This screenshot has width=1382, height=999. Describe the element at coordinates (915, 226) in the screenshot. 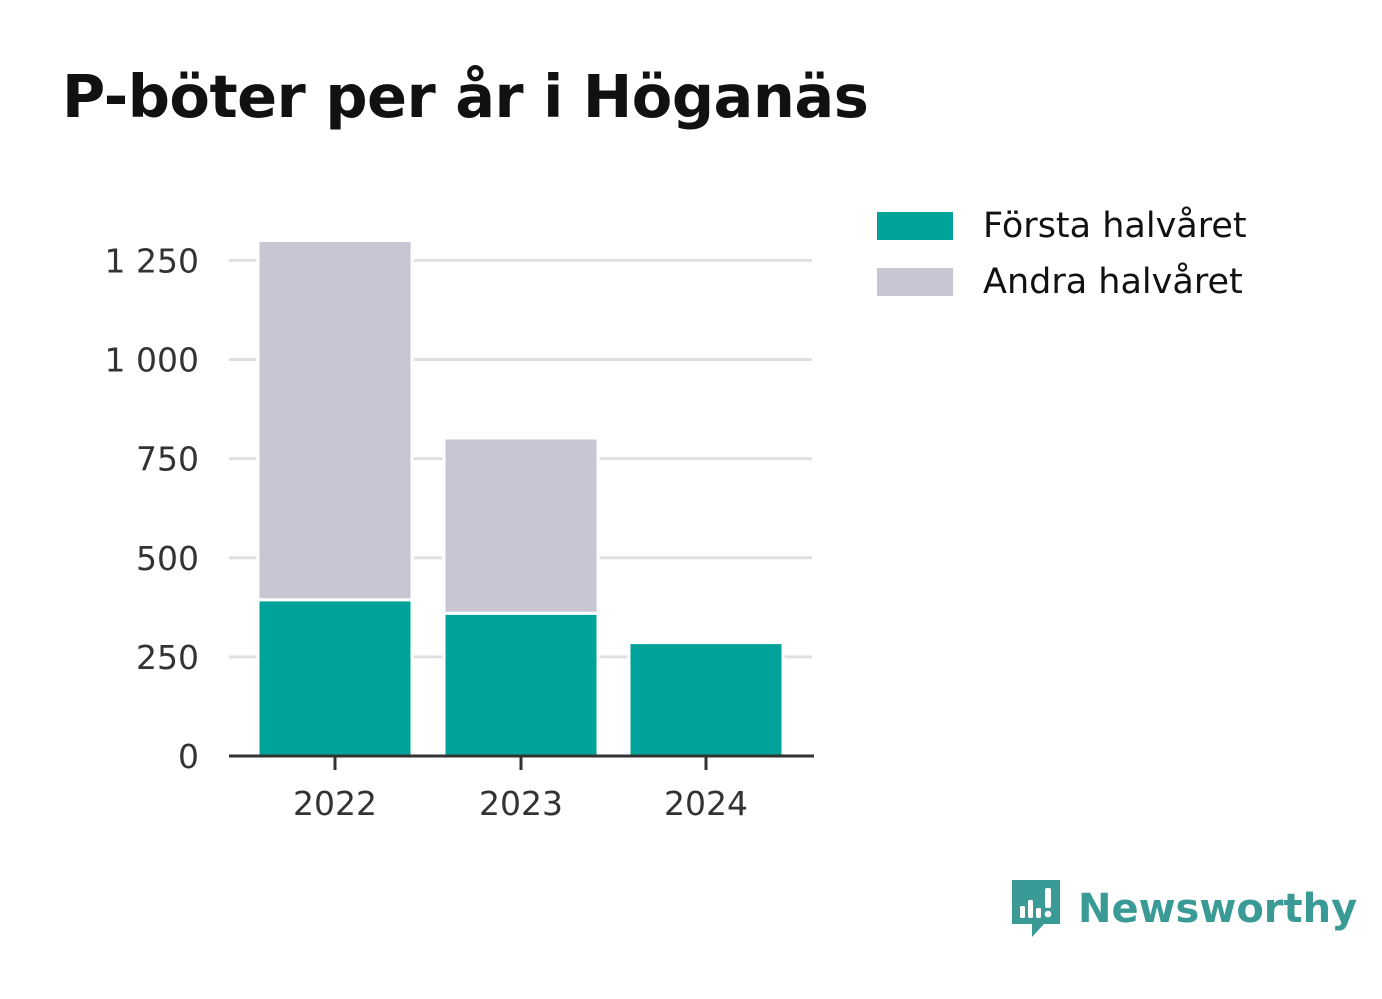

I see `legend-swatch-first-half` at that location.